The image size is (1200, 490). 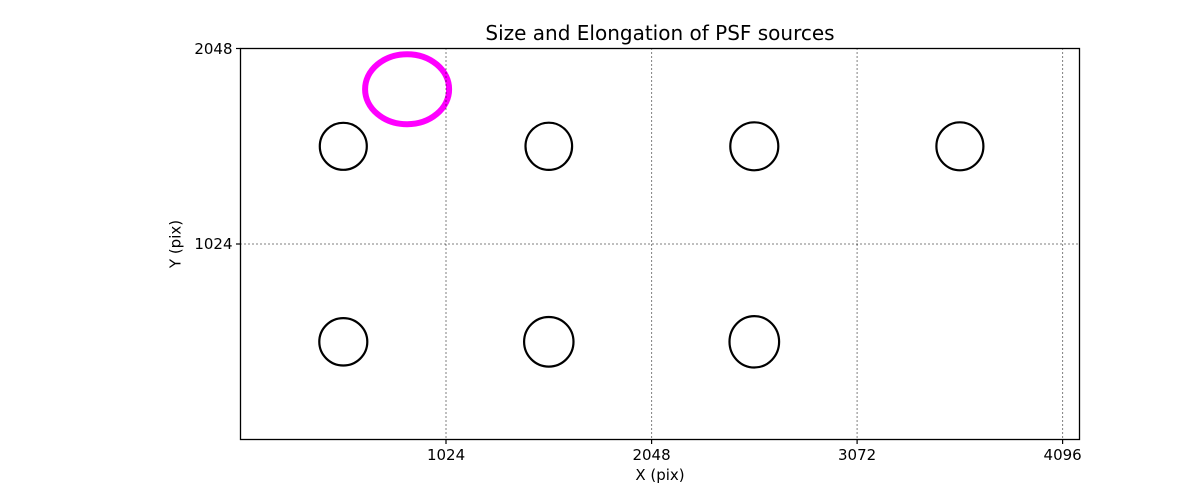 I want to click on chart-title: Size and Elongation of PSF sources, so click(x=660, y=33).